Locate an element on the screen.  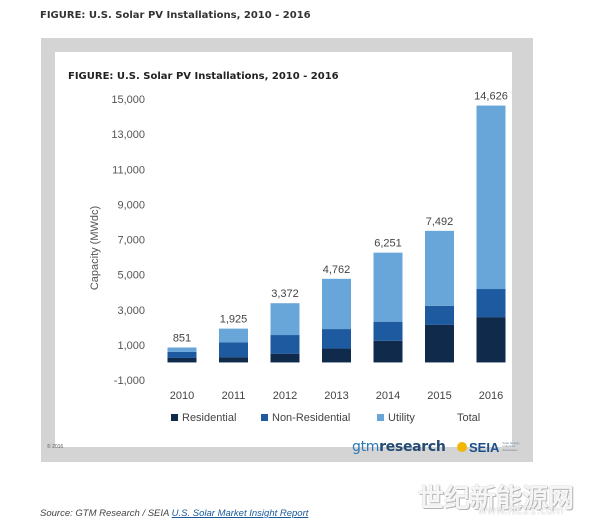
gtm-research-logo: gtmresearch is located at coordinates (399, 447).